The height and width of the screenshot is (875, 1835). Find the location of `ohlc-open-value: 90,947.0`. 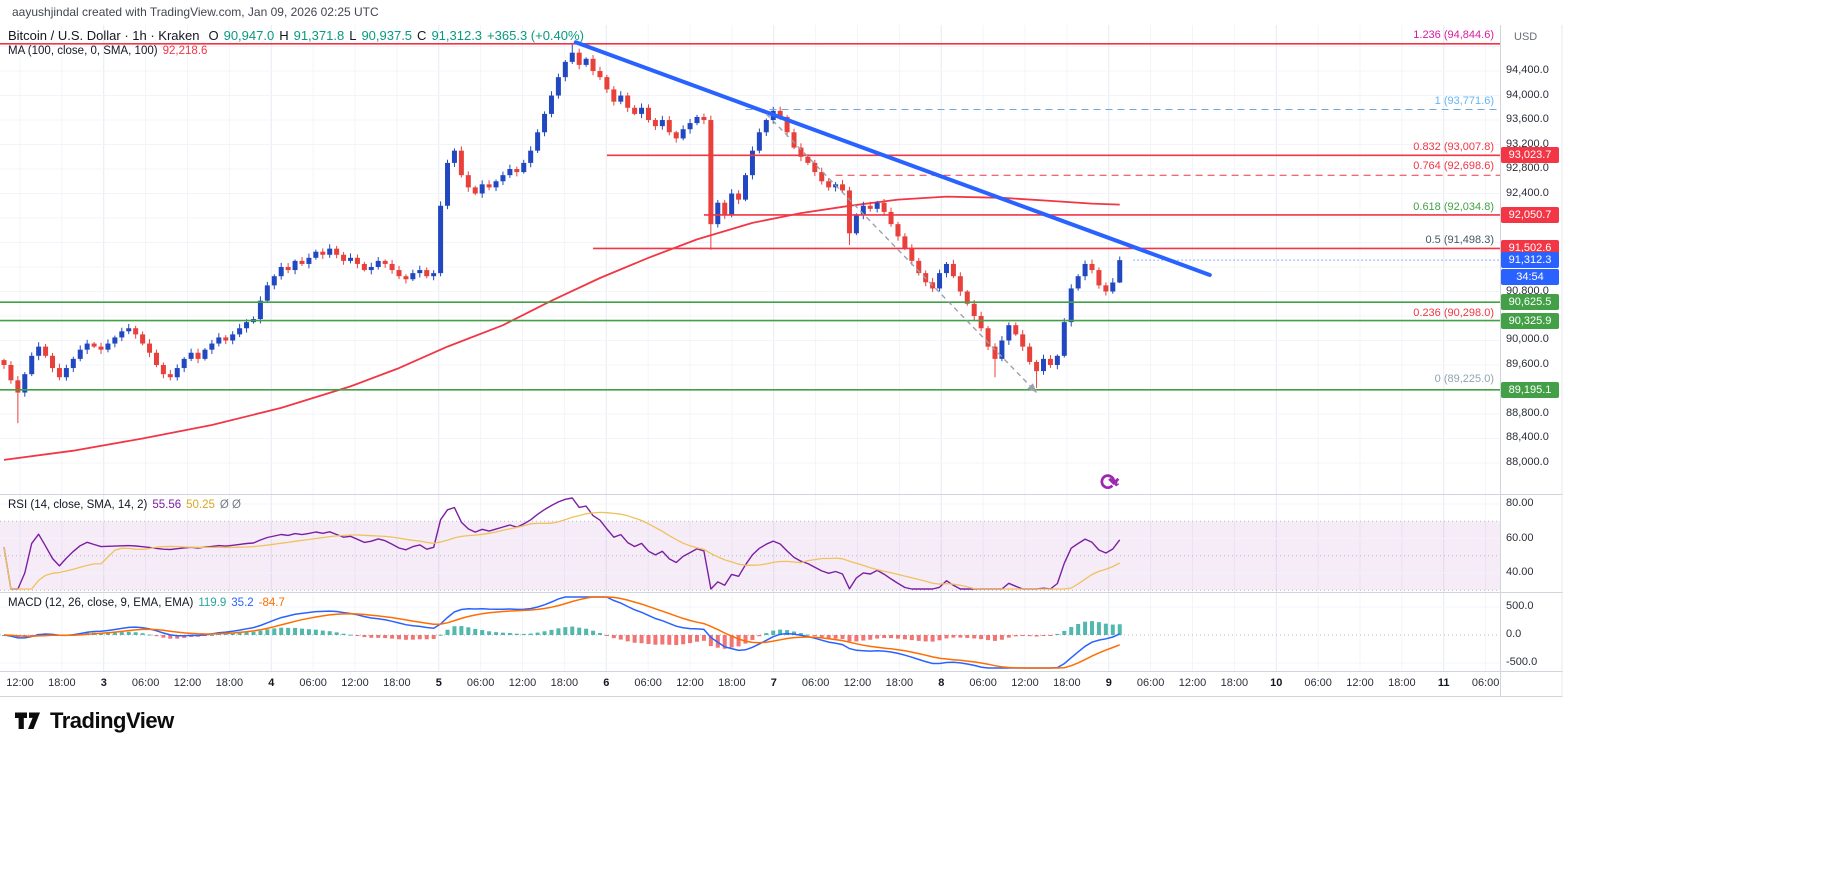

ohlc-open-value: 90,947.0 is located at coordinates (249, 35).